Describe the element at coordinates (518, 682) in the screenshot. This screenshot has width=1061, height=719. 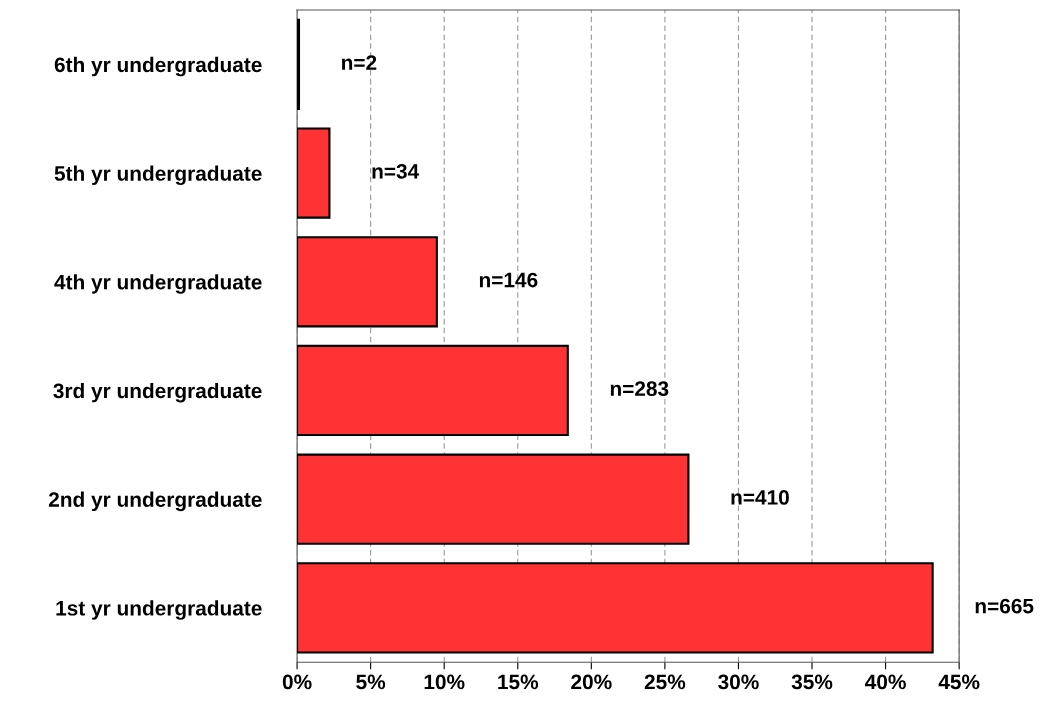
I see `x-tick-label: 15%` at that location.